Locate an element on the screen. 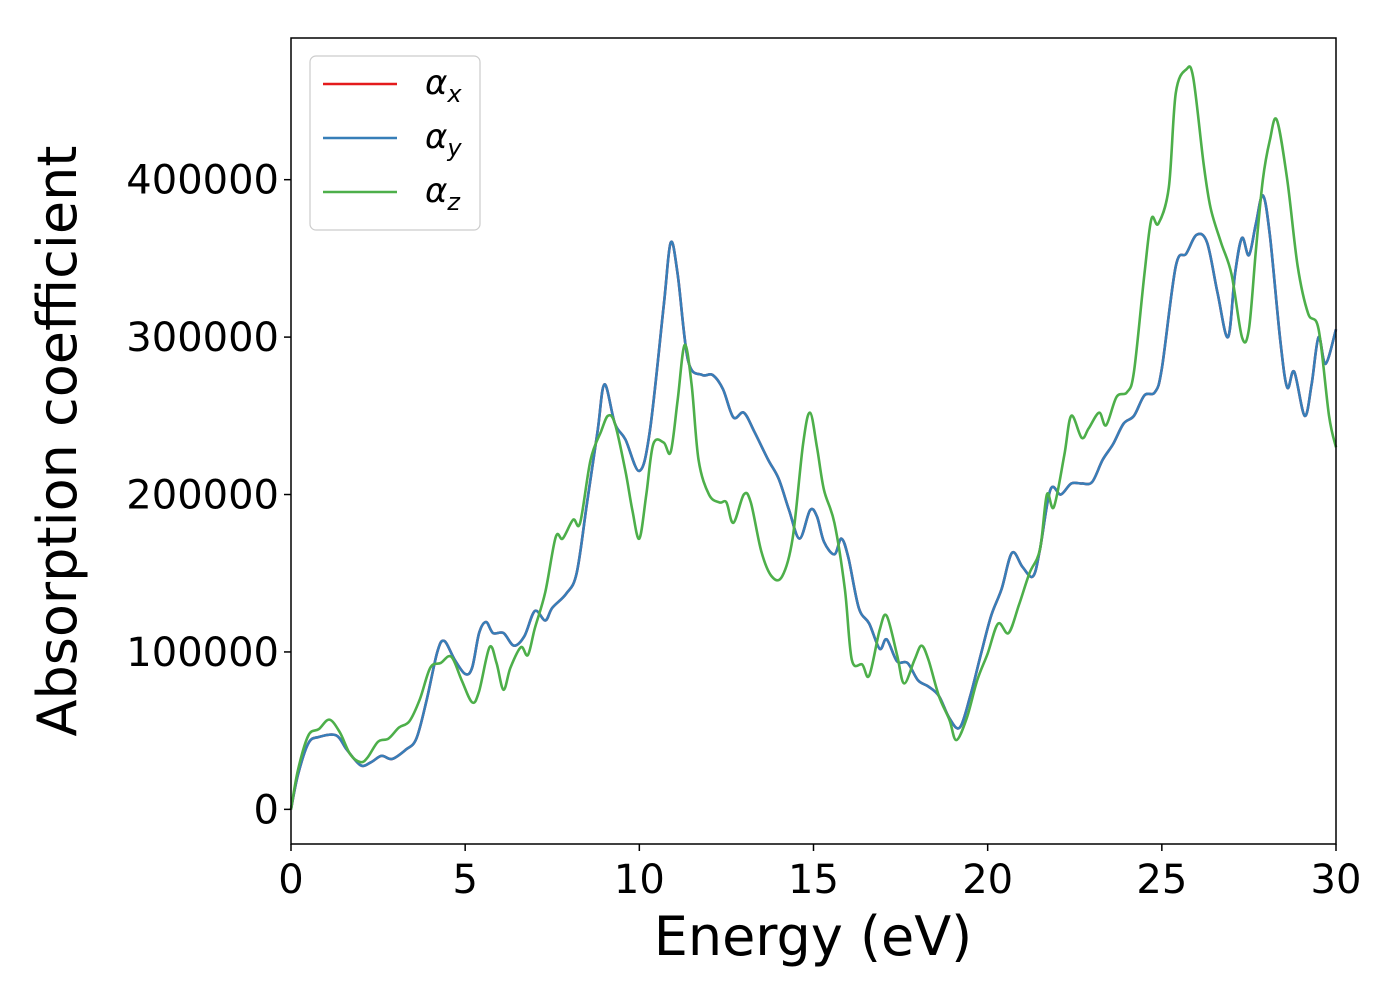 This screenshot has height=1000, width=1400. y-axis: 0 100000 200000 300000 400000 is located at coordinates (208, 495).